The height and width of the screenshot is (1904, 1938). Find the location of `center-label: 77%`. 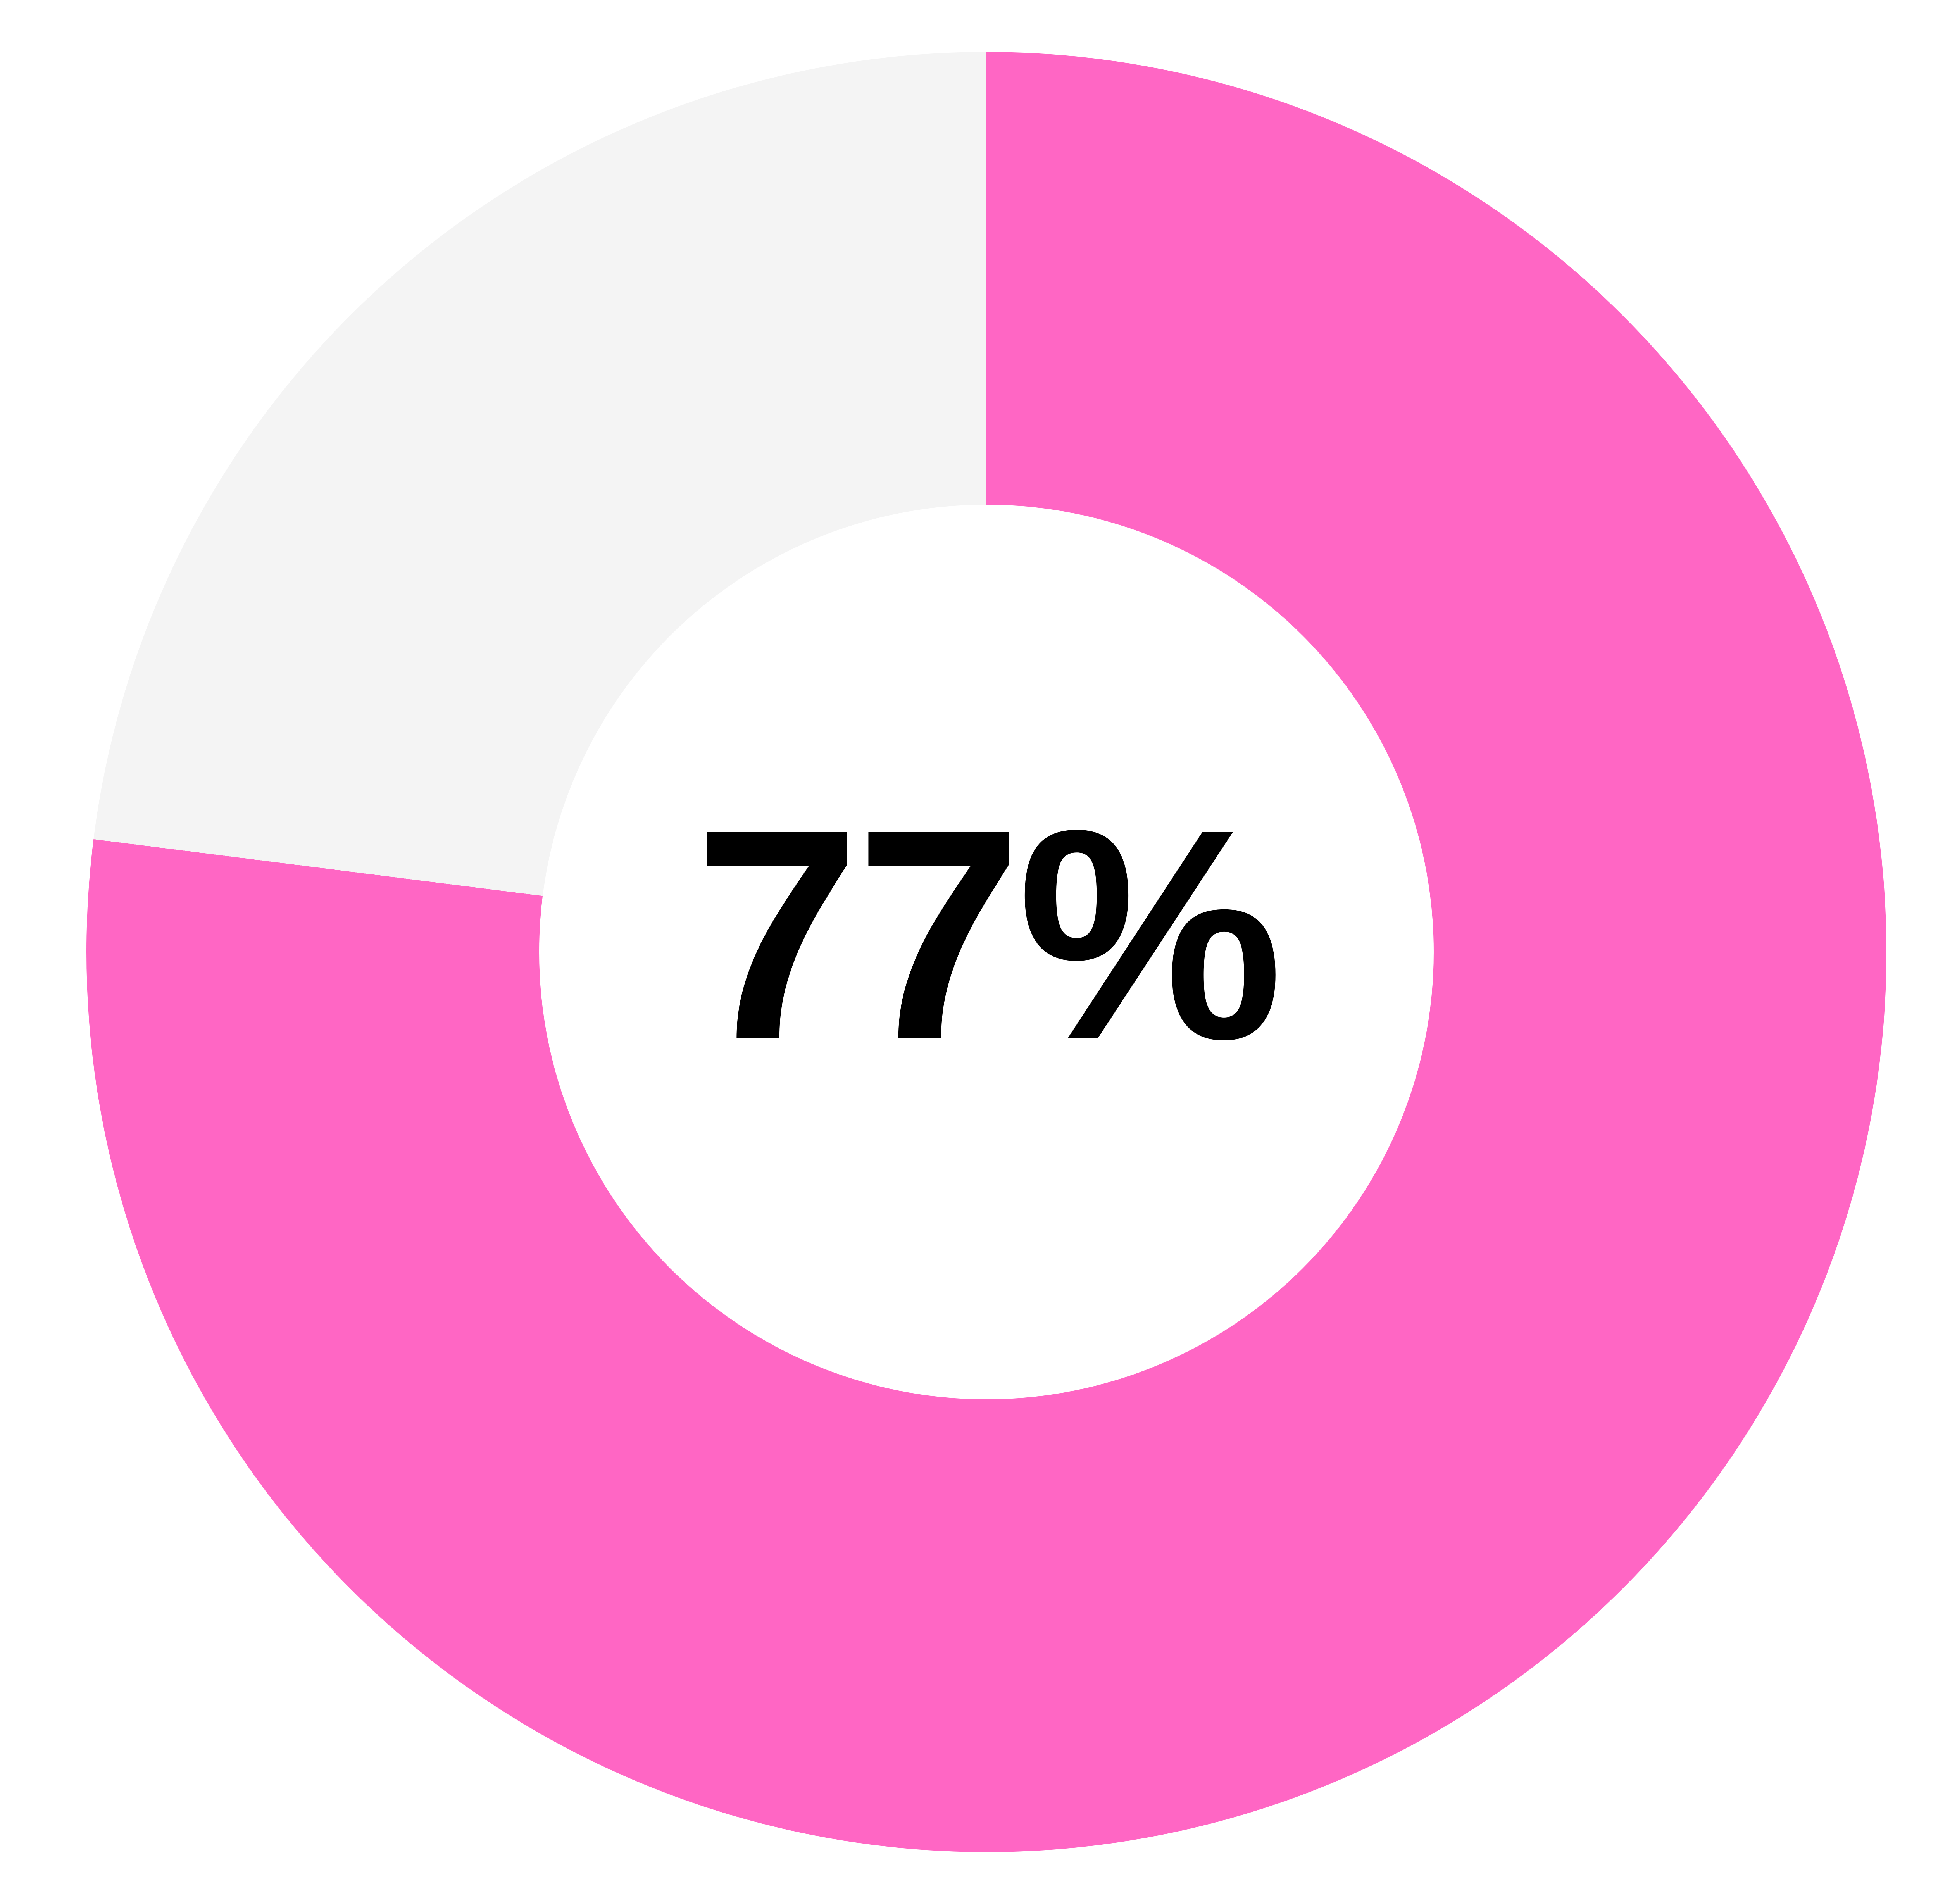

center-label: 77% is located at coordinates (988, 935).